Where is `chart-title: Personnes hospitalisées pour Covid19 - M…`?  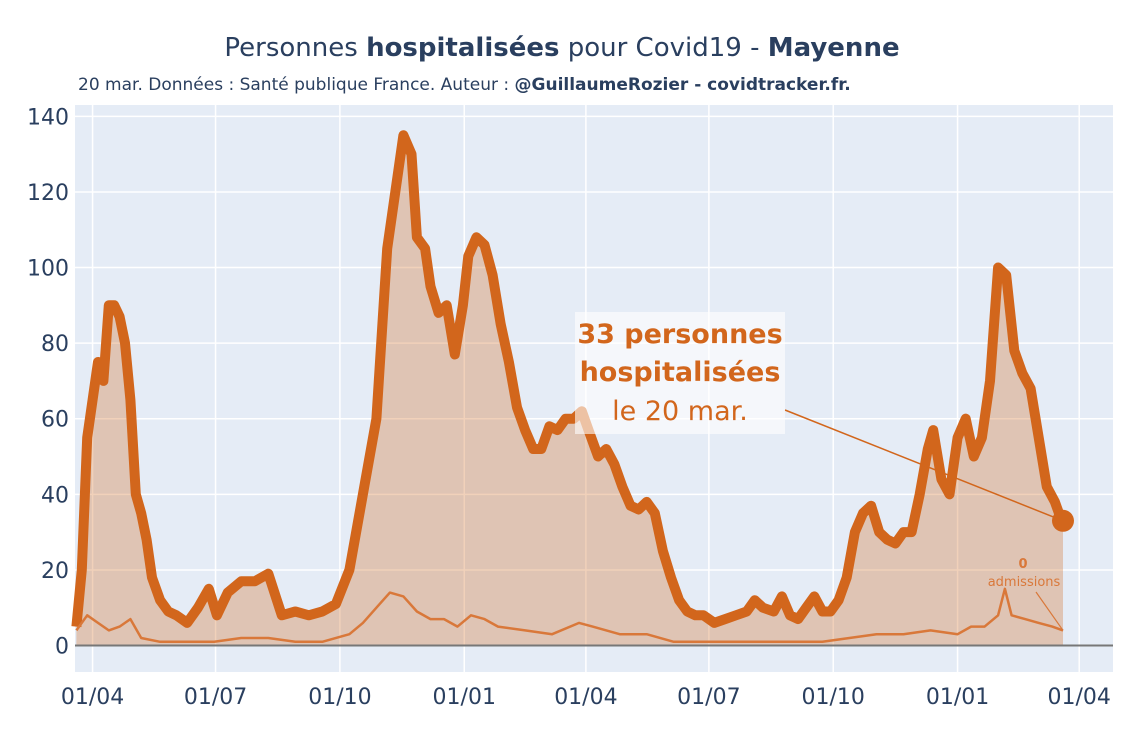
chart-title: Personnes hospitalisées pour Covid19 - M… is located at coordinates (561, 48).